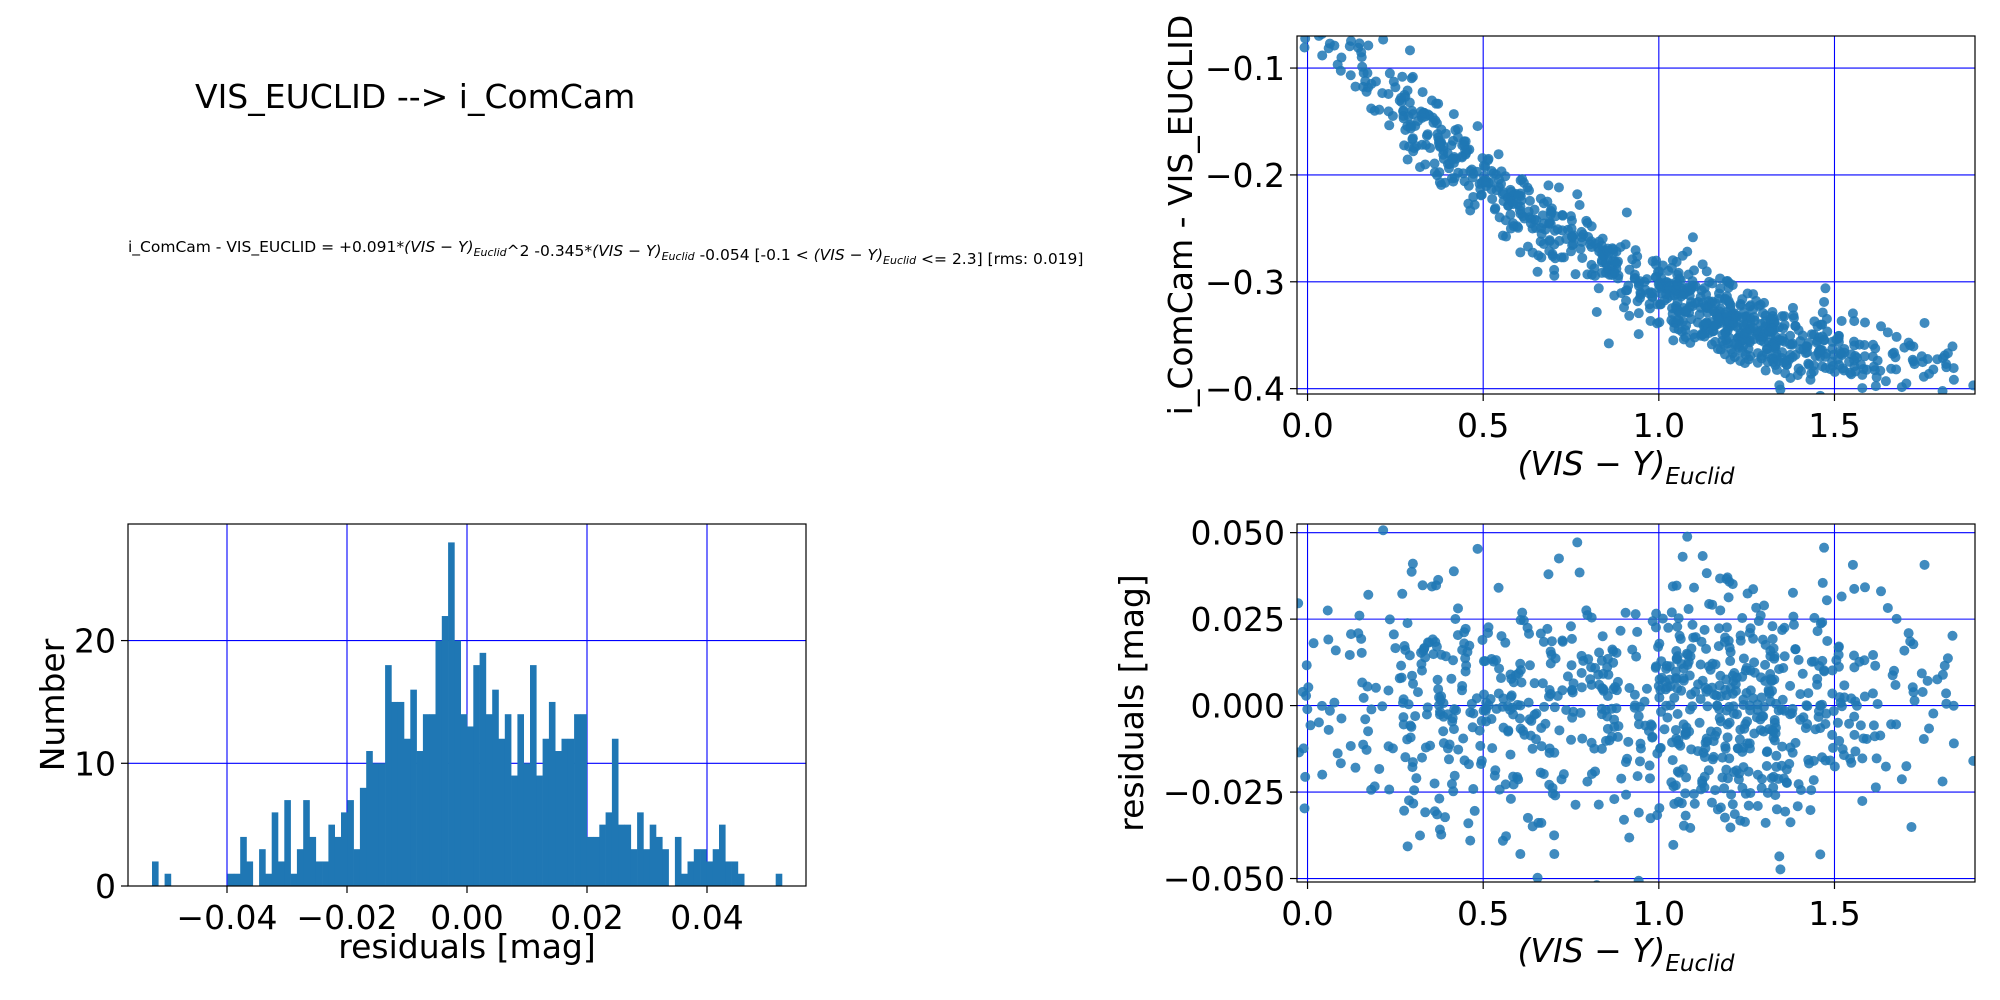 This screenshot has width=2000, height=1000. What do you see at coordinates (626, 251) in the screenshot?
I see `formula-part: (VIS − Y)` at bounding box center [626, 251].